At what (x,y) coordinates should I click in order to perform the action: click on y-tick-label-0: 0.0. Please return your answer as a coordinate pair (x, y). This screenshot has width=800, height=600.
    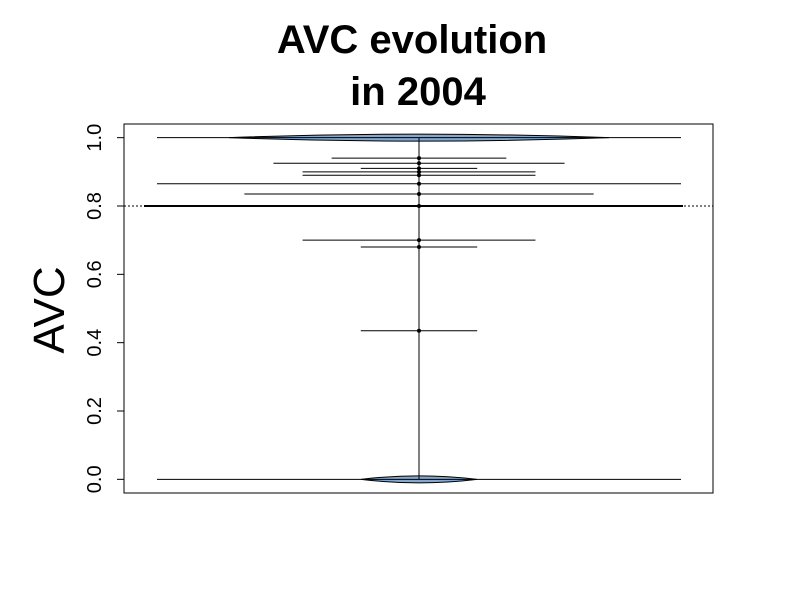
    Looking at the image, I should click on (95, 479).